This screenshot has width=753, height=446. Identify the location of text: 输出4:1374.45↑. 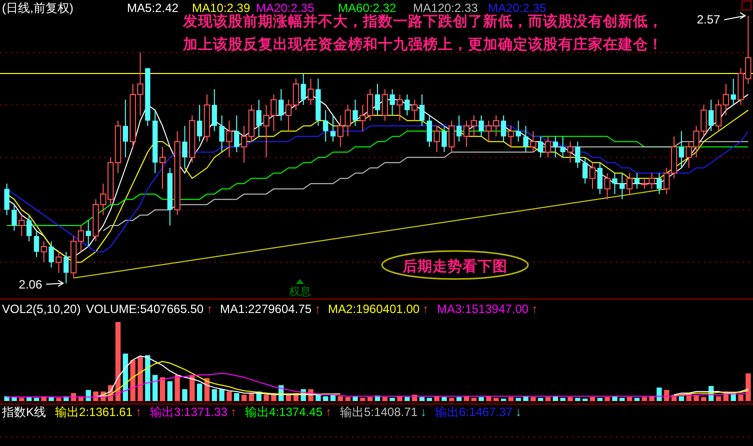
(288, 412).